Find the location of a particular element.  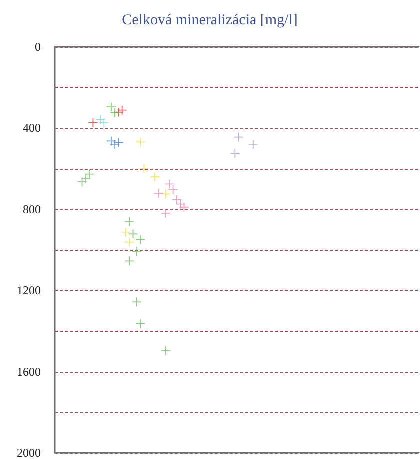

y-tick-label: 1600 is located at coordinates (29, 371).